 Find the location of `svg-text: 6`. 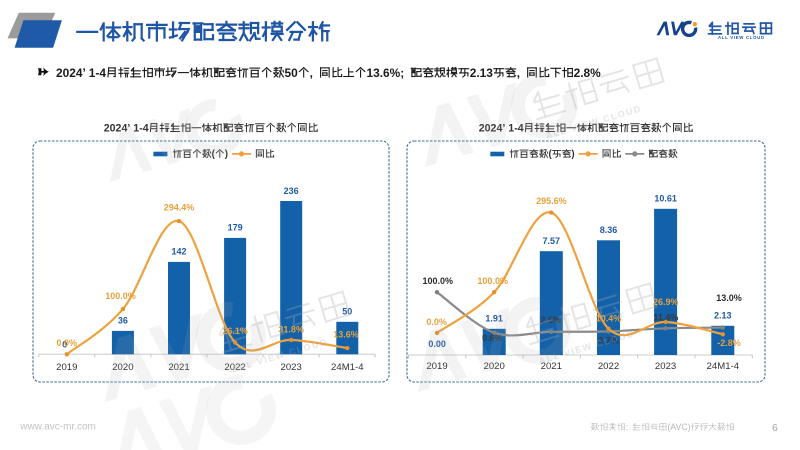

svg-text: 6 is located at coordinates (775, 428).